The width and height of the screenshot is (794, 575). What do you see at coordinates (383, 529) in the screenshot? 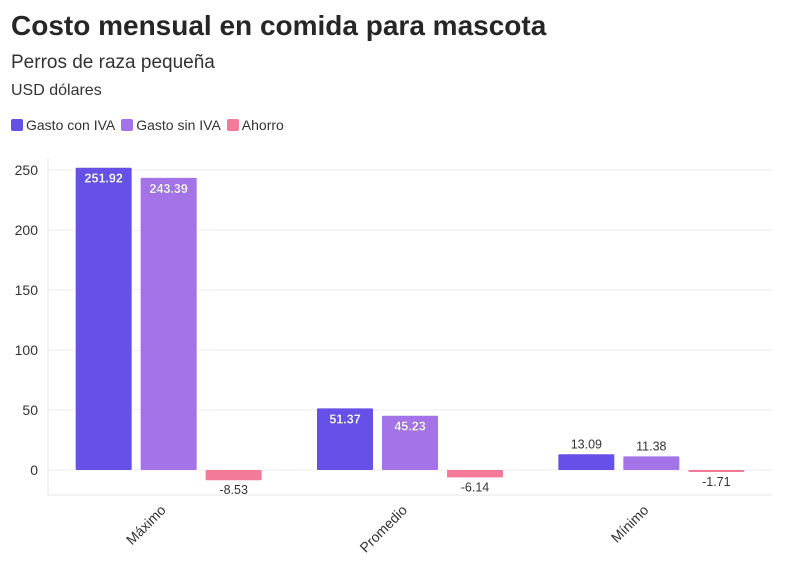
I see `x-tick-label: Promedio` at bounding box center [383, 529].